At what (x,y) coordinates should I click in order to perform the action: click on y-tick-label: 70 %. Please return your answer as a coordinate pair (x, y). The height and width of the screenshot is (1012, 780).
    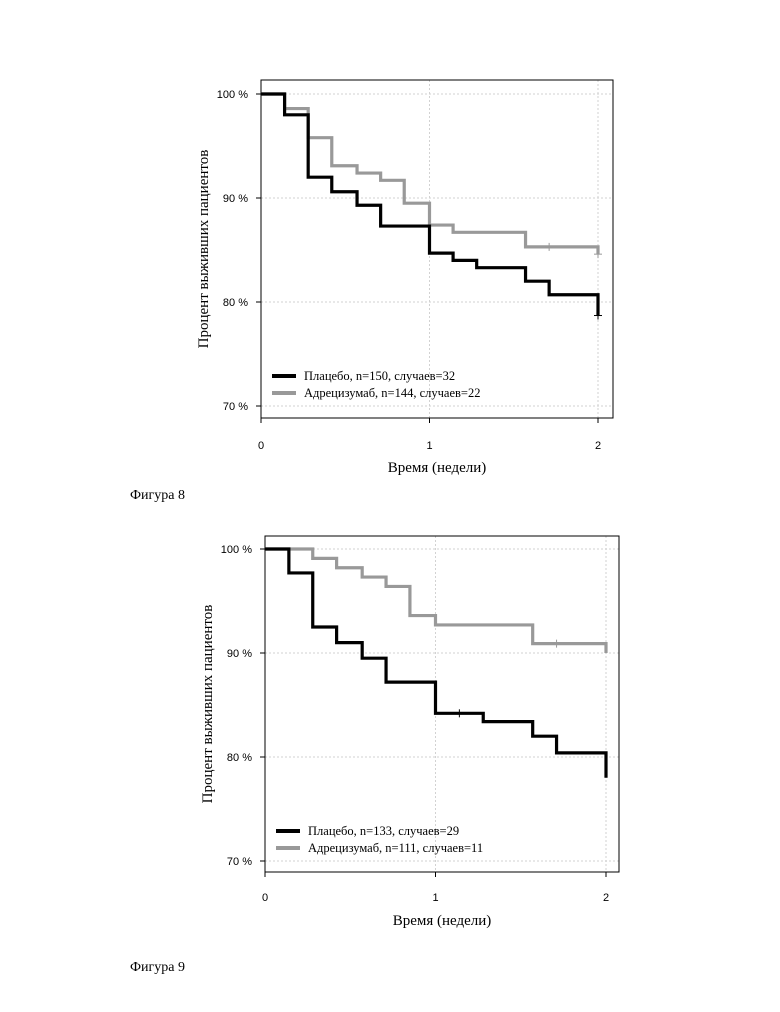
    Looking at the image, I should click on (239, 862).